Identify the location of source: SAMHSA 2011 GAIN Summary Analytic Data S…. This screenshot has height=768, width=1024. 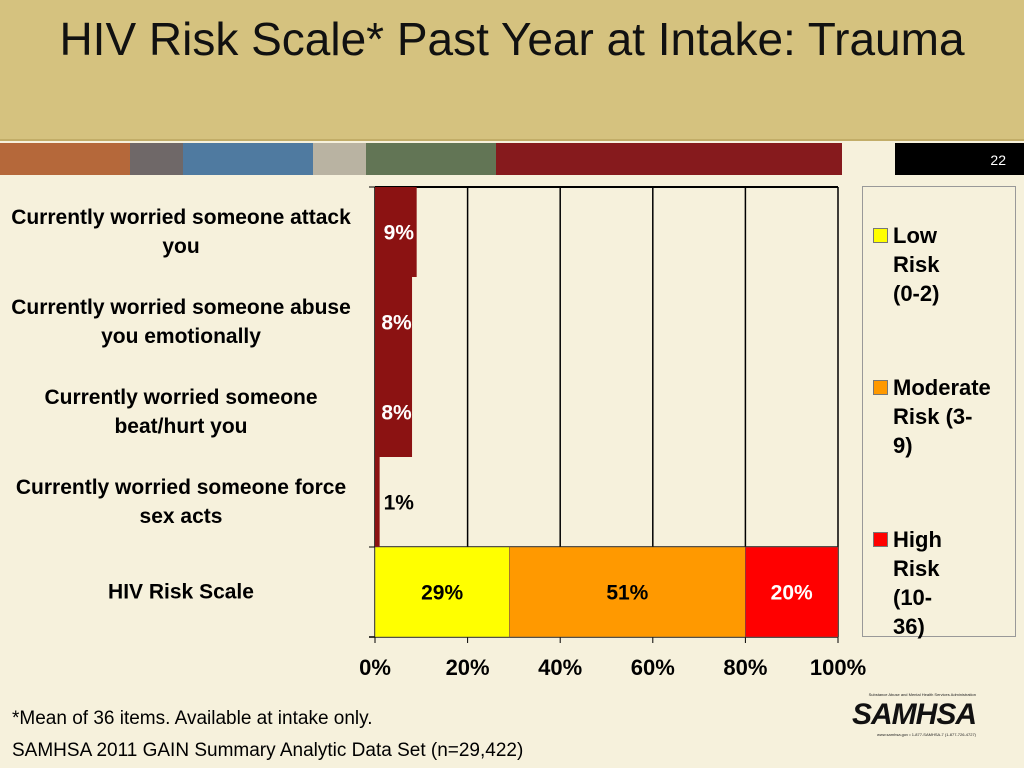
(268, 750).